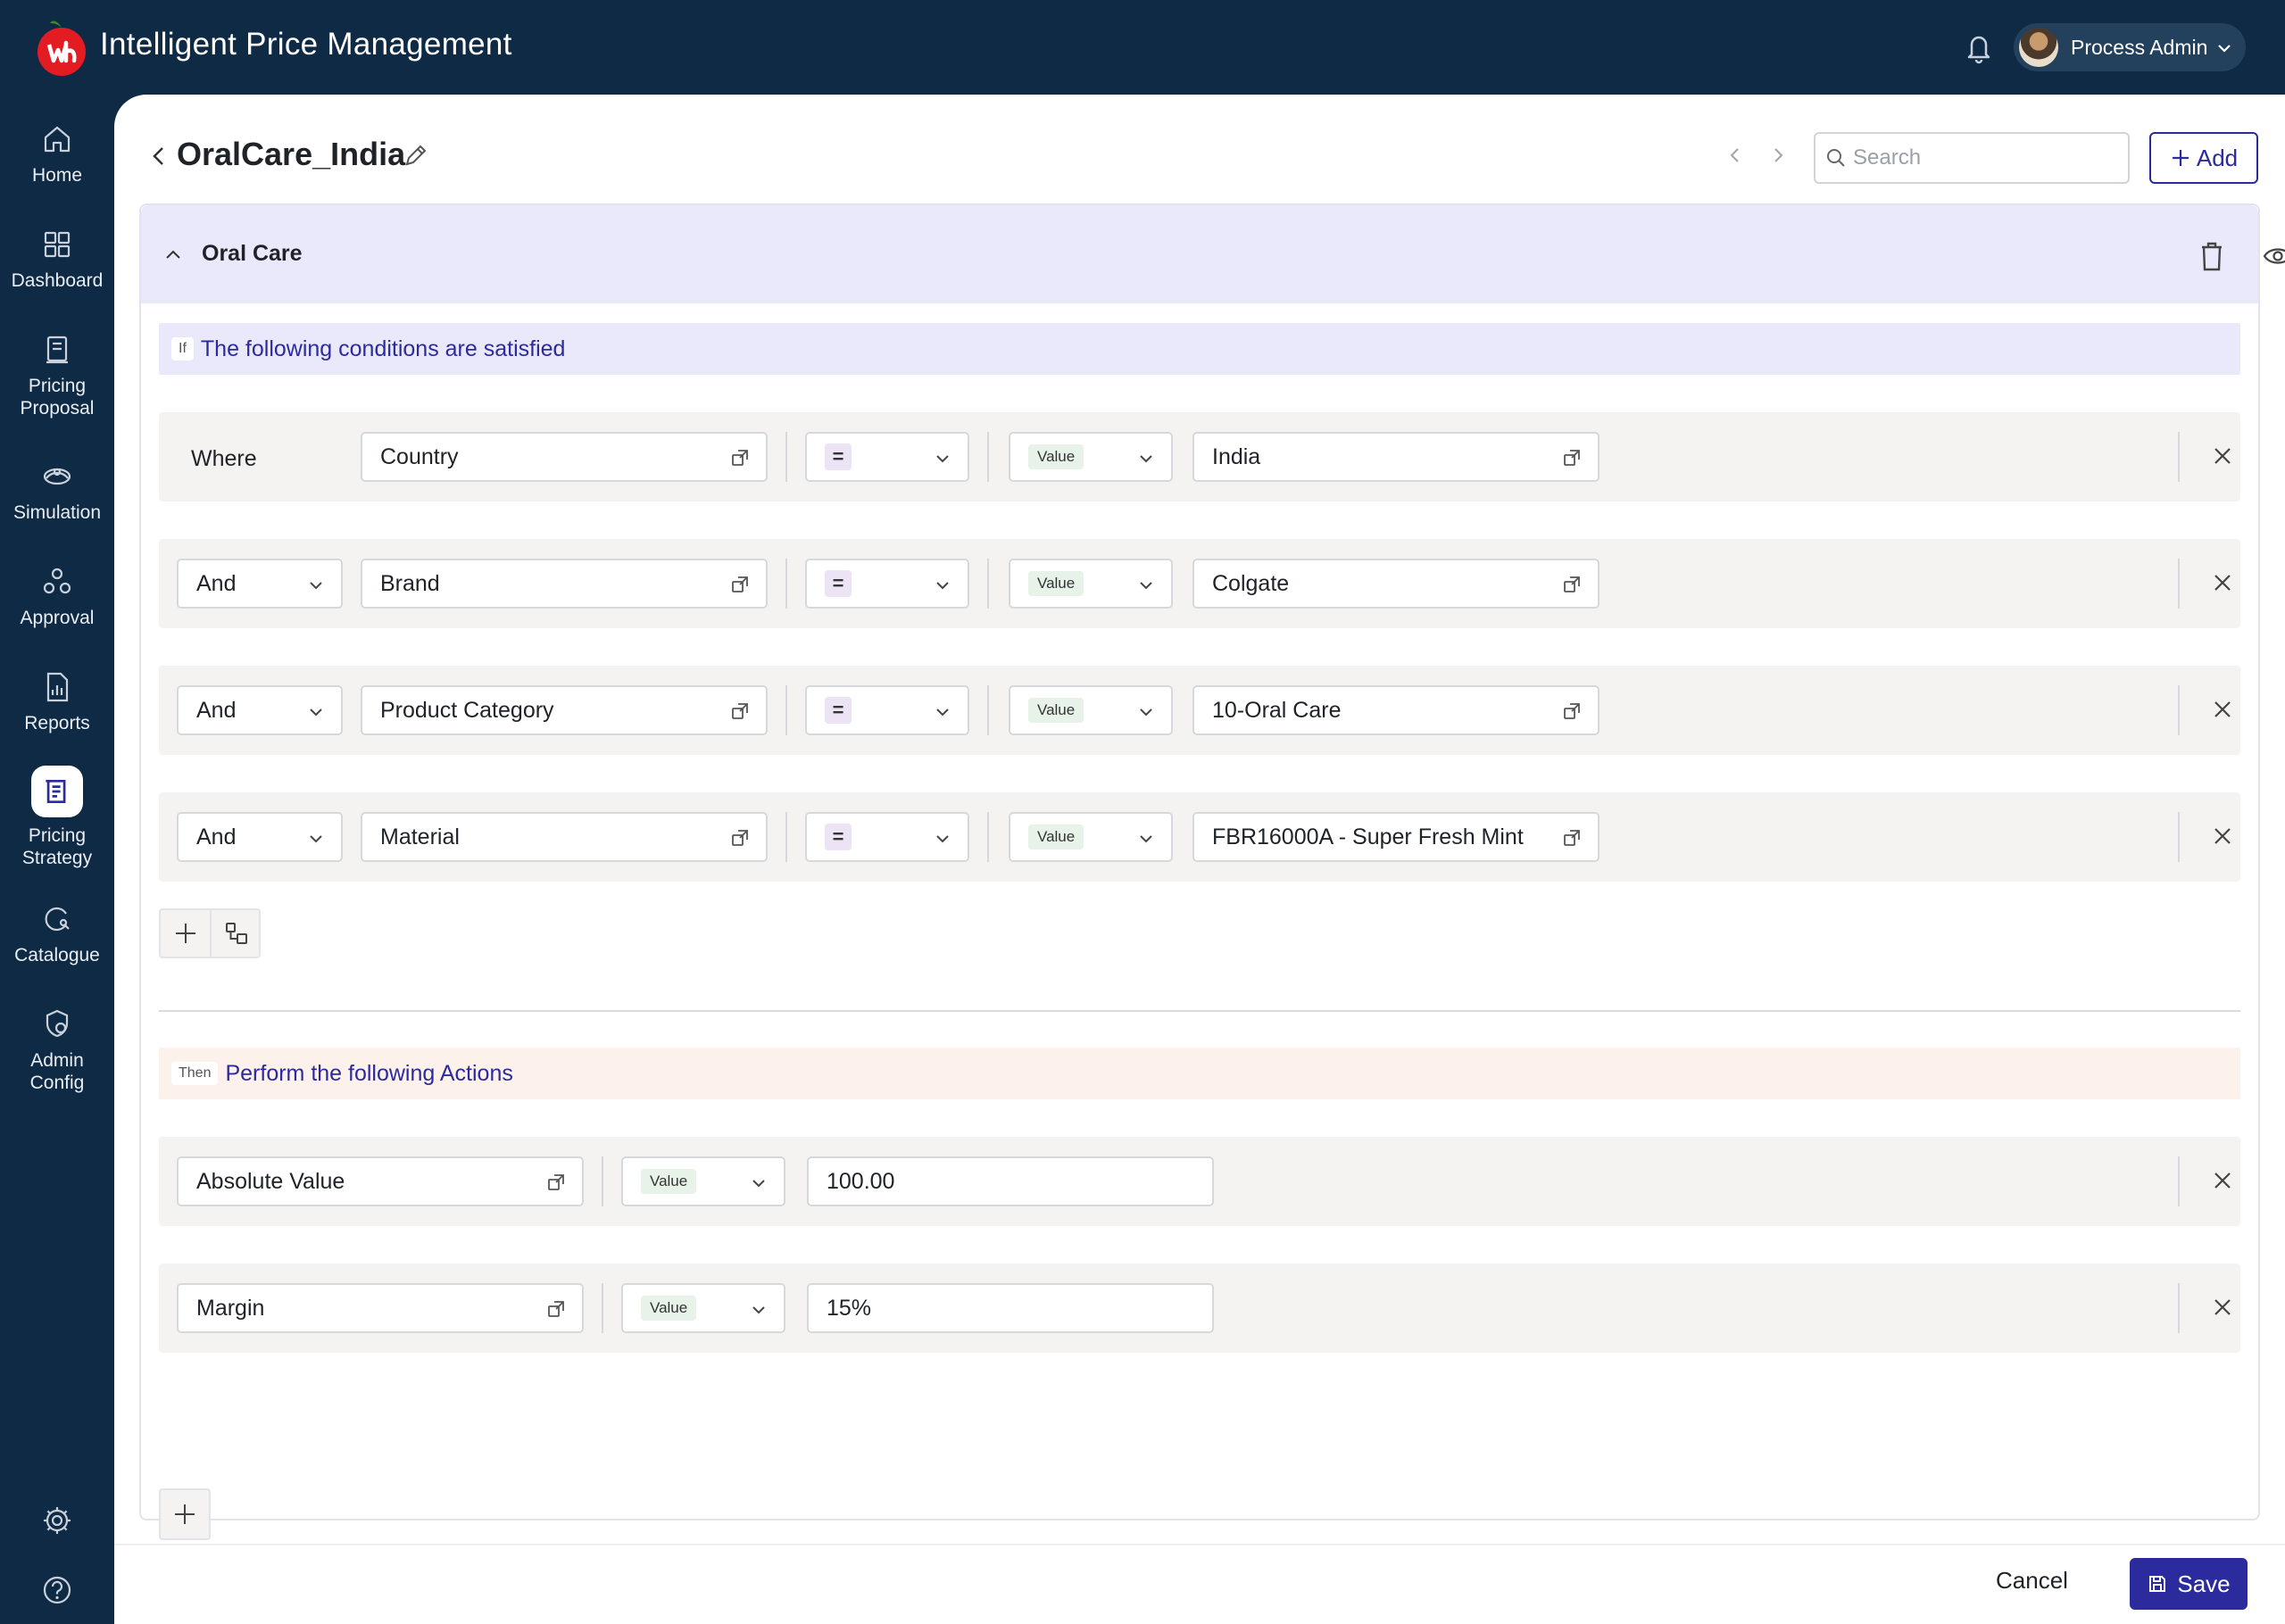 This screenshot has width=2285, height=1624. Describe the element at coordinates (1236, 456) in the screenshot. I see `condition-value: India` at that location.